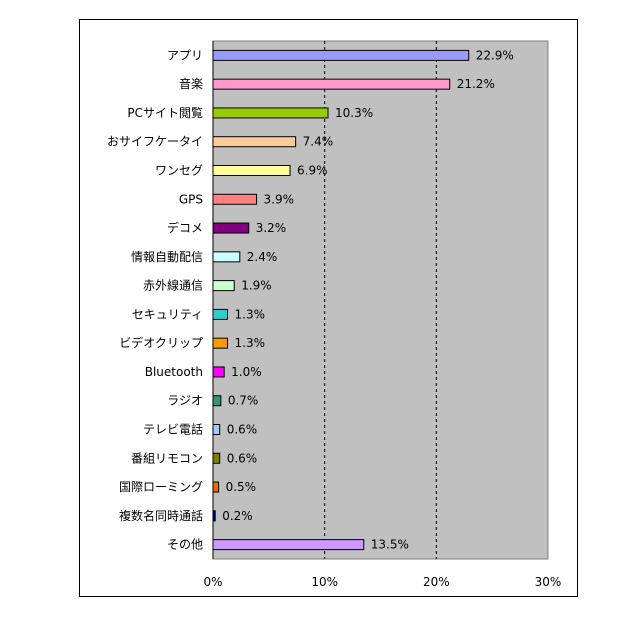  What do you see at coordinates (495, 55) in the screenshot?
I see `data-label: 22.9%` at bounding box center [495, 55].